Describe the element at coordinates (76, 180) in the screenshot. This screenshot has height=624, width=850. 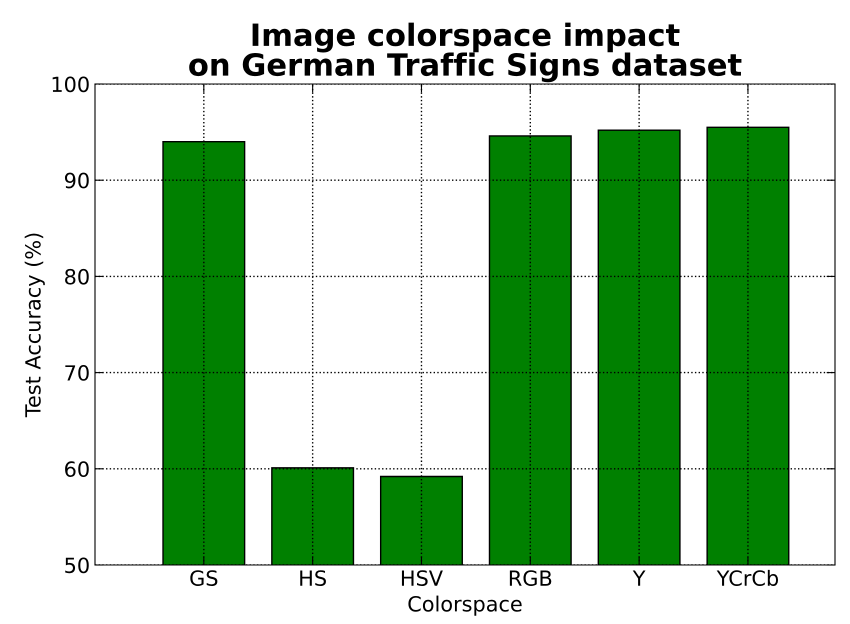
I see `y-tick-label: 90` at that location.